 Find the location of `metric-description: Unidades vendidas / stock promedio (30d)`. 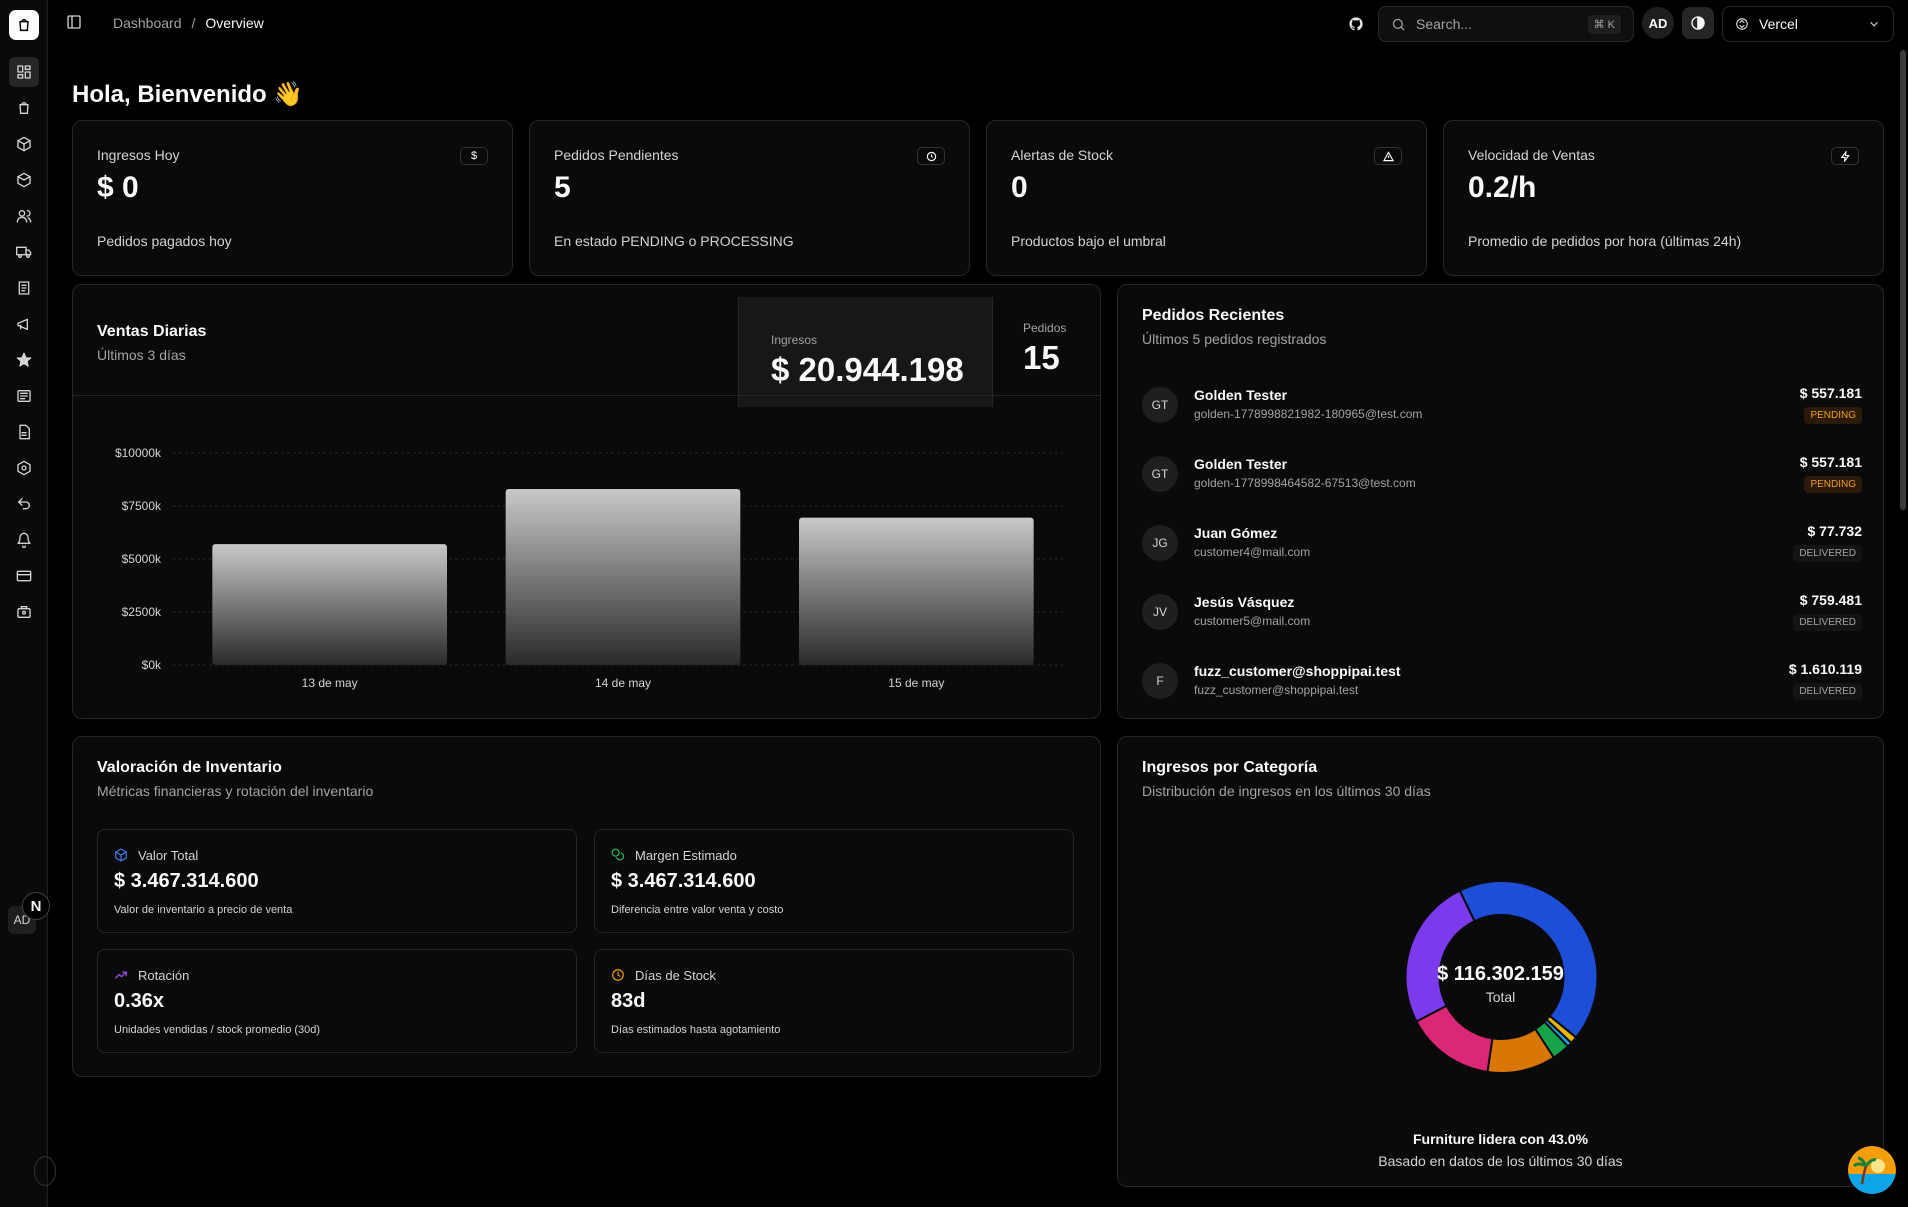

metric-description: Unidades vendidas / stock promedio (30d) is located at coordinates (217, 1030).